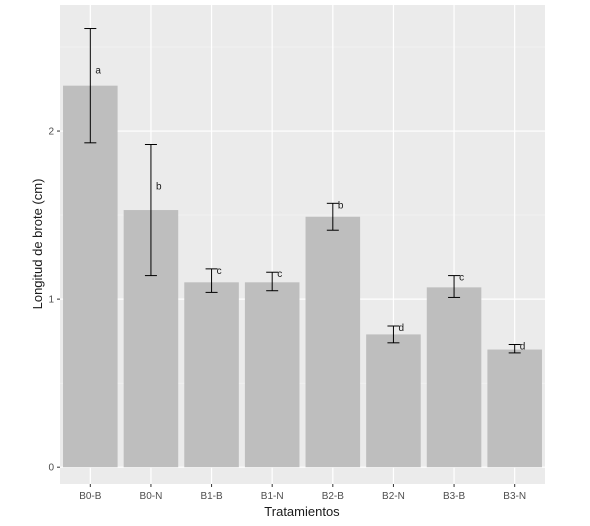  I want to click on y-tick-label: 0, so click(51, 468).